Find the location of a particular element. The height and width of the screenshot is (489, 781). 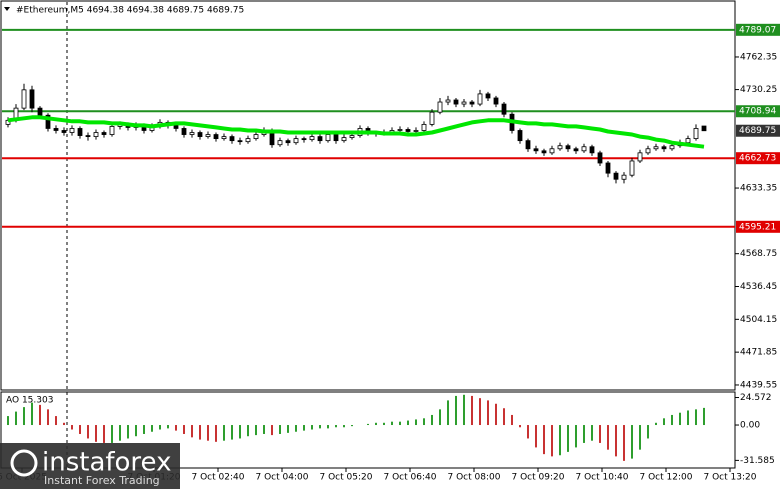

y-tick-label: 4730.25 is located at coordinates (758, 90).